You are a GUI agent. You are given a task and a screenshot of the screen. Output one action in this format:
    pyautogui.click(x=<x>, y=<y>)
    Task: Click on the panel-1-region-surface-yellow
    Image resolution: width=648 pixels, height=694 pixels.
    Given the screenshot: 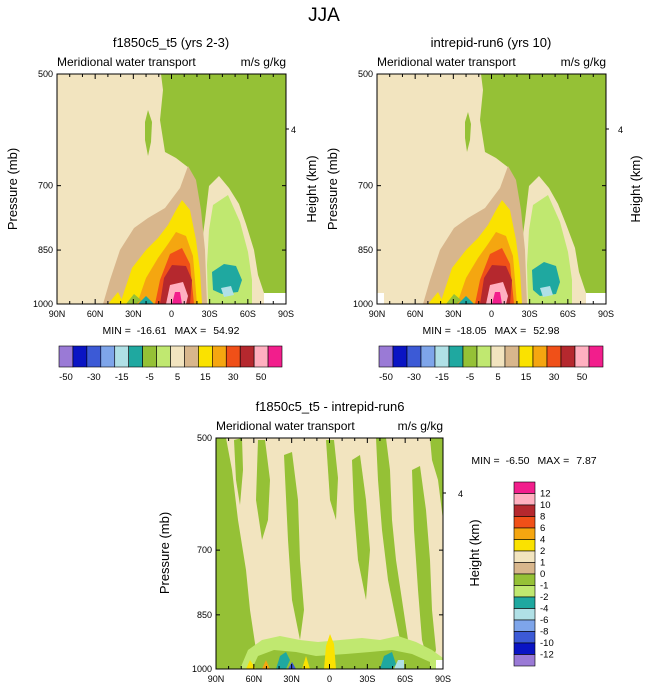 What is the action you would take?
    pyautogui.click(x=116, y=298)
    